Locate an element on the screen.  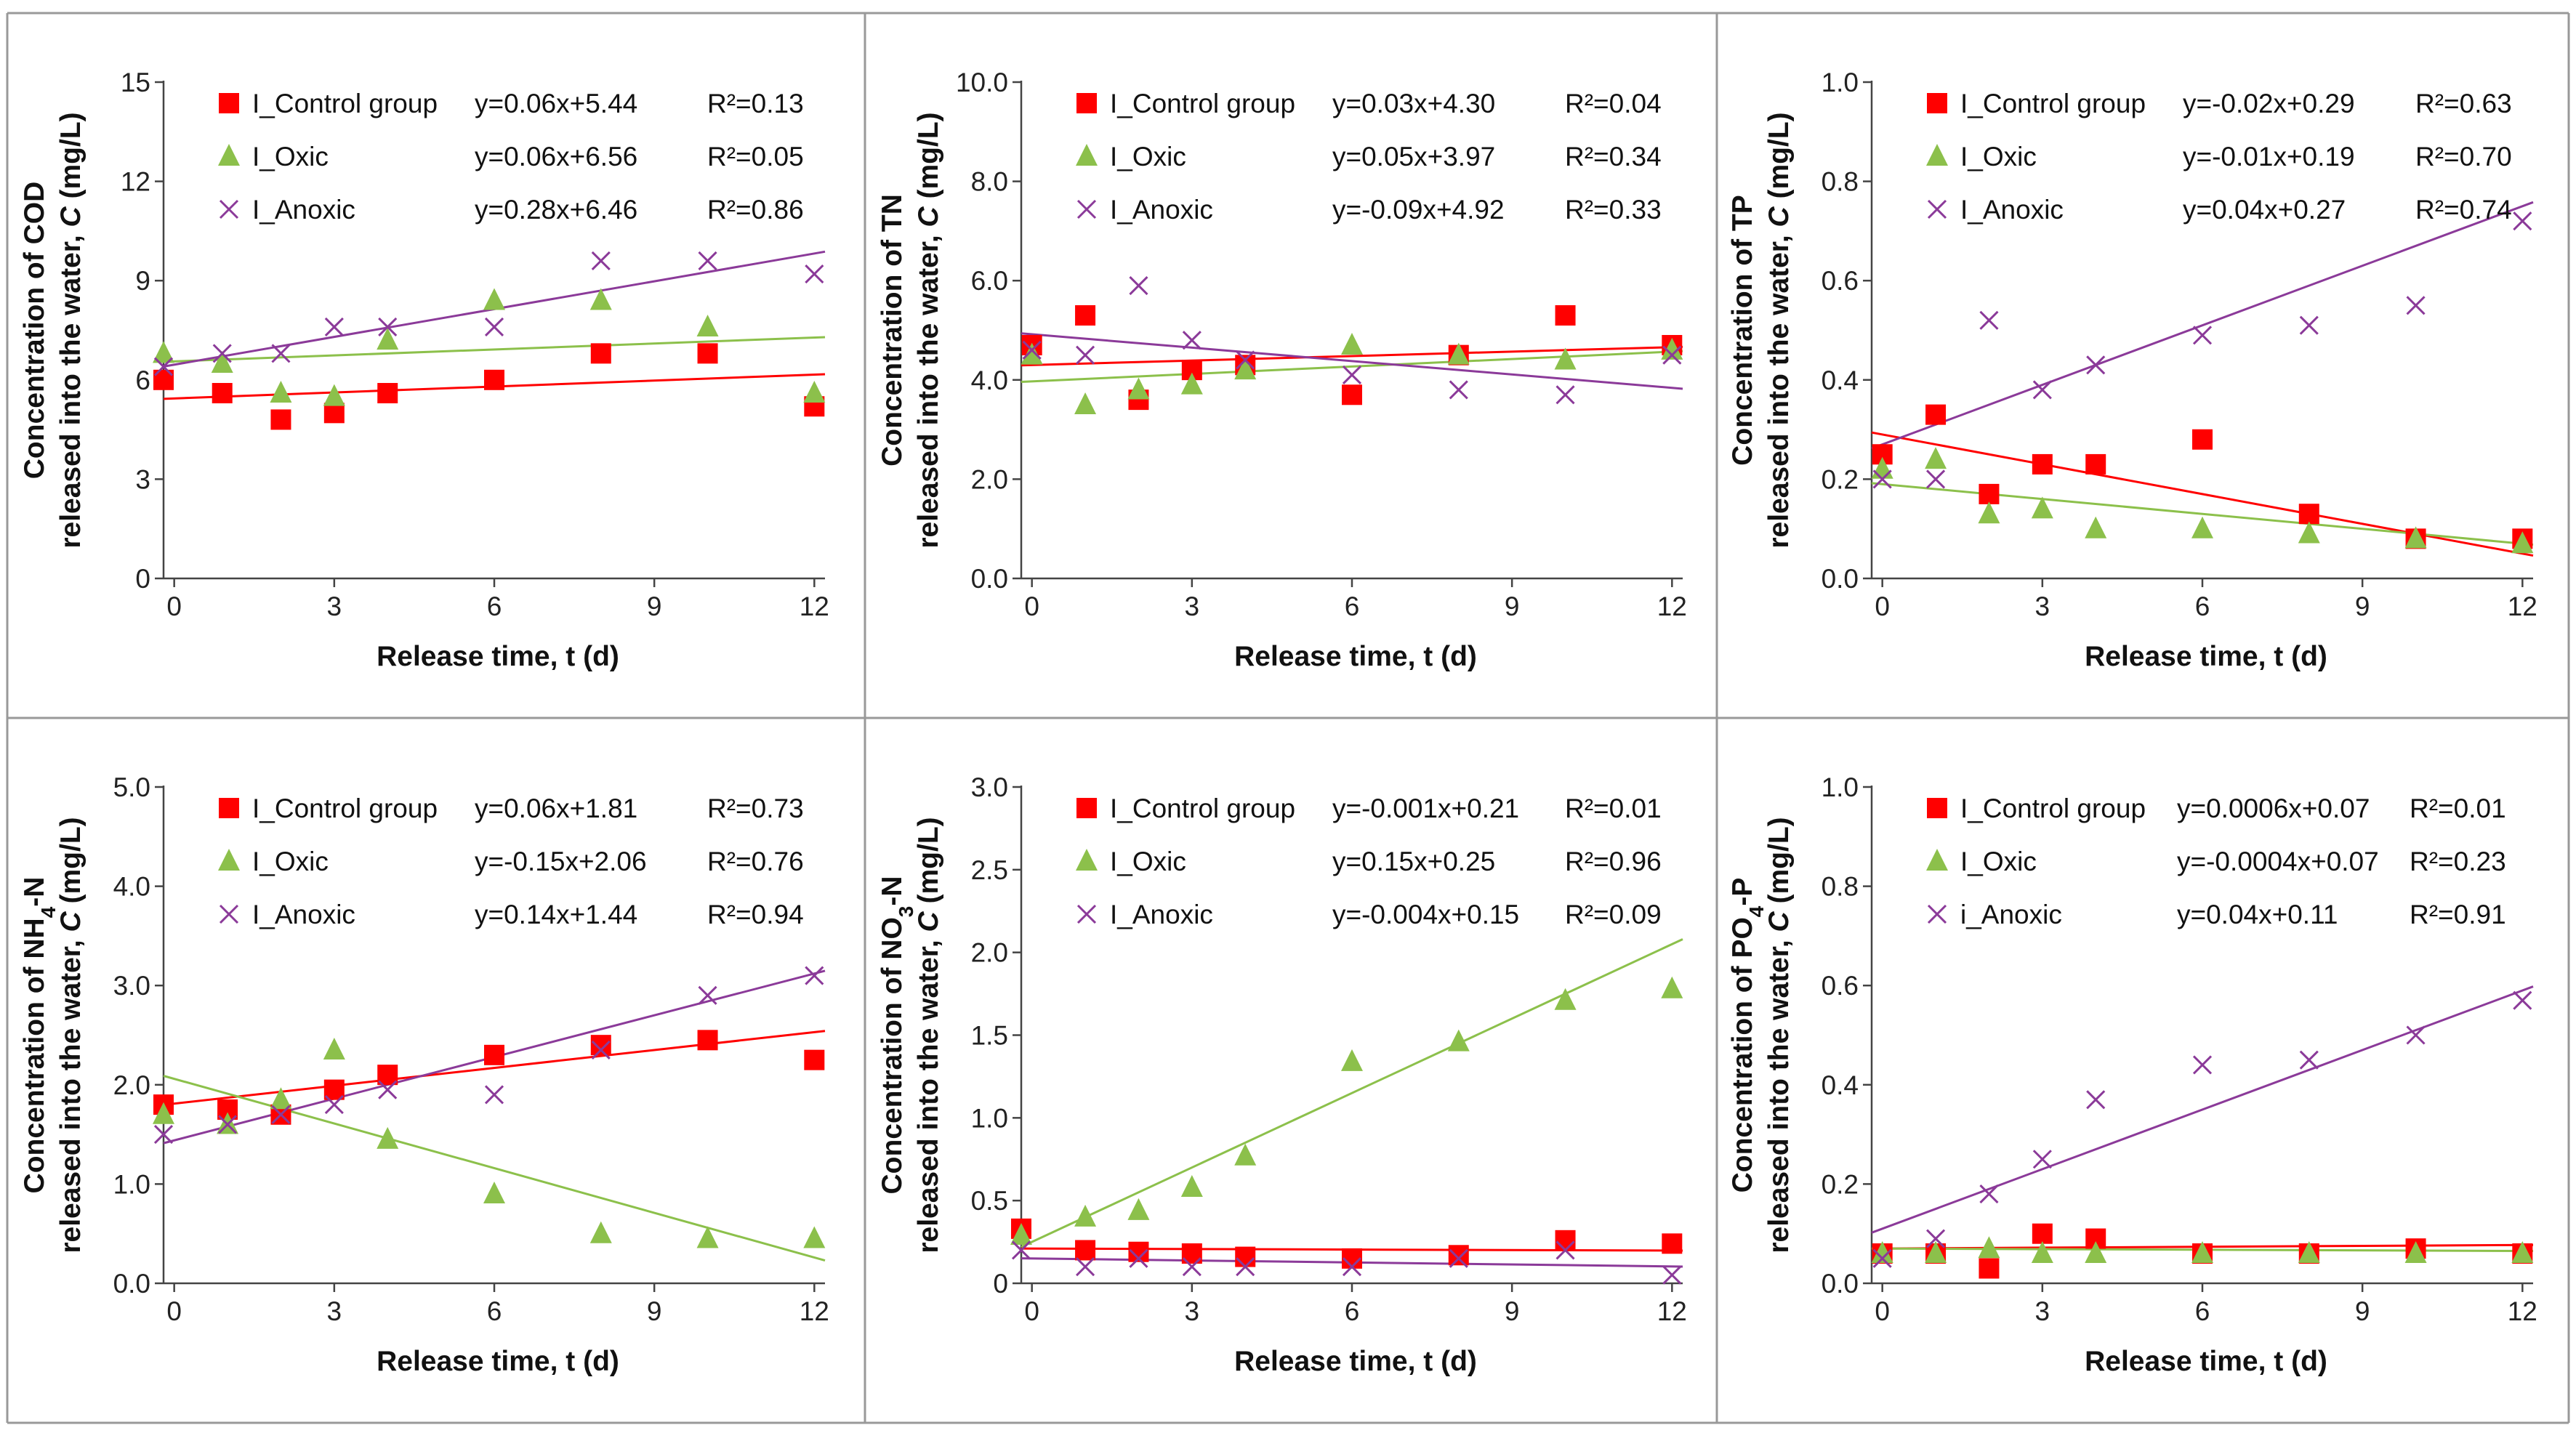
legend-r-squared: R²=0.63 is located at coordinates (2463, 103).